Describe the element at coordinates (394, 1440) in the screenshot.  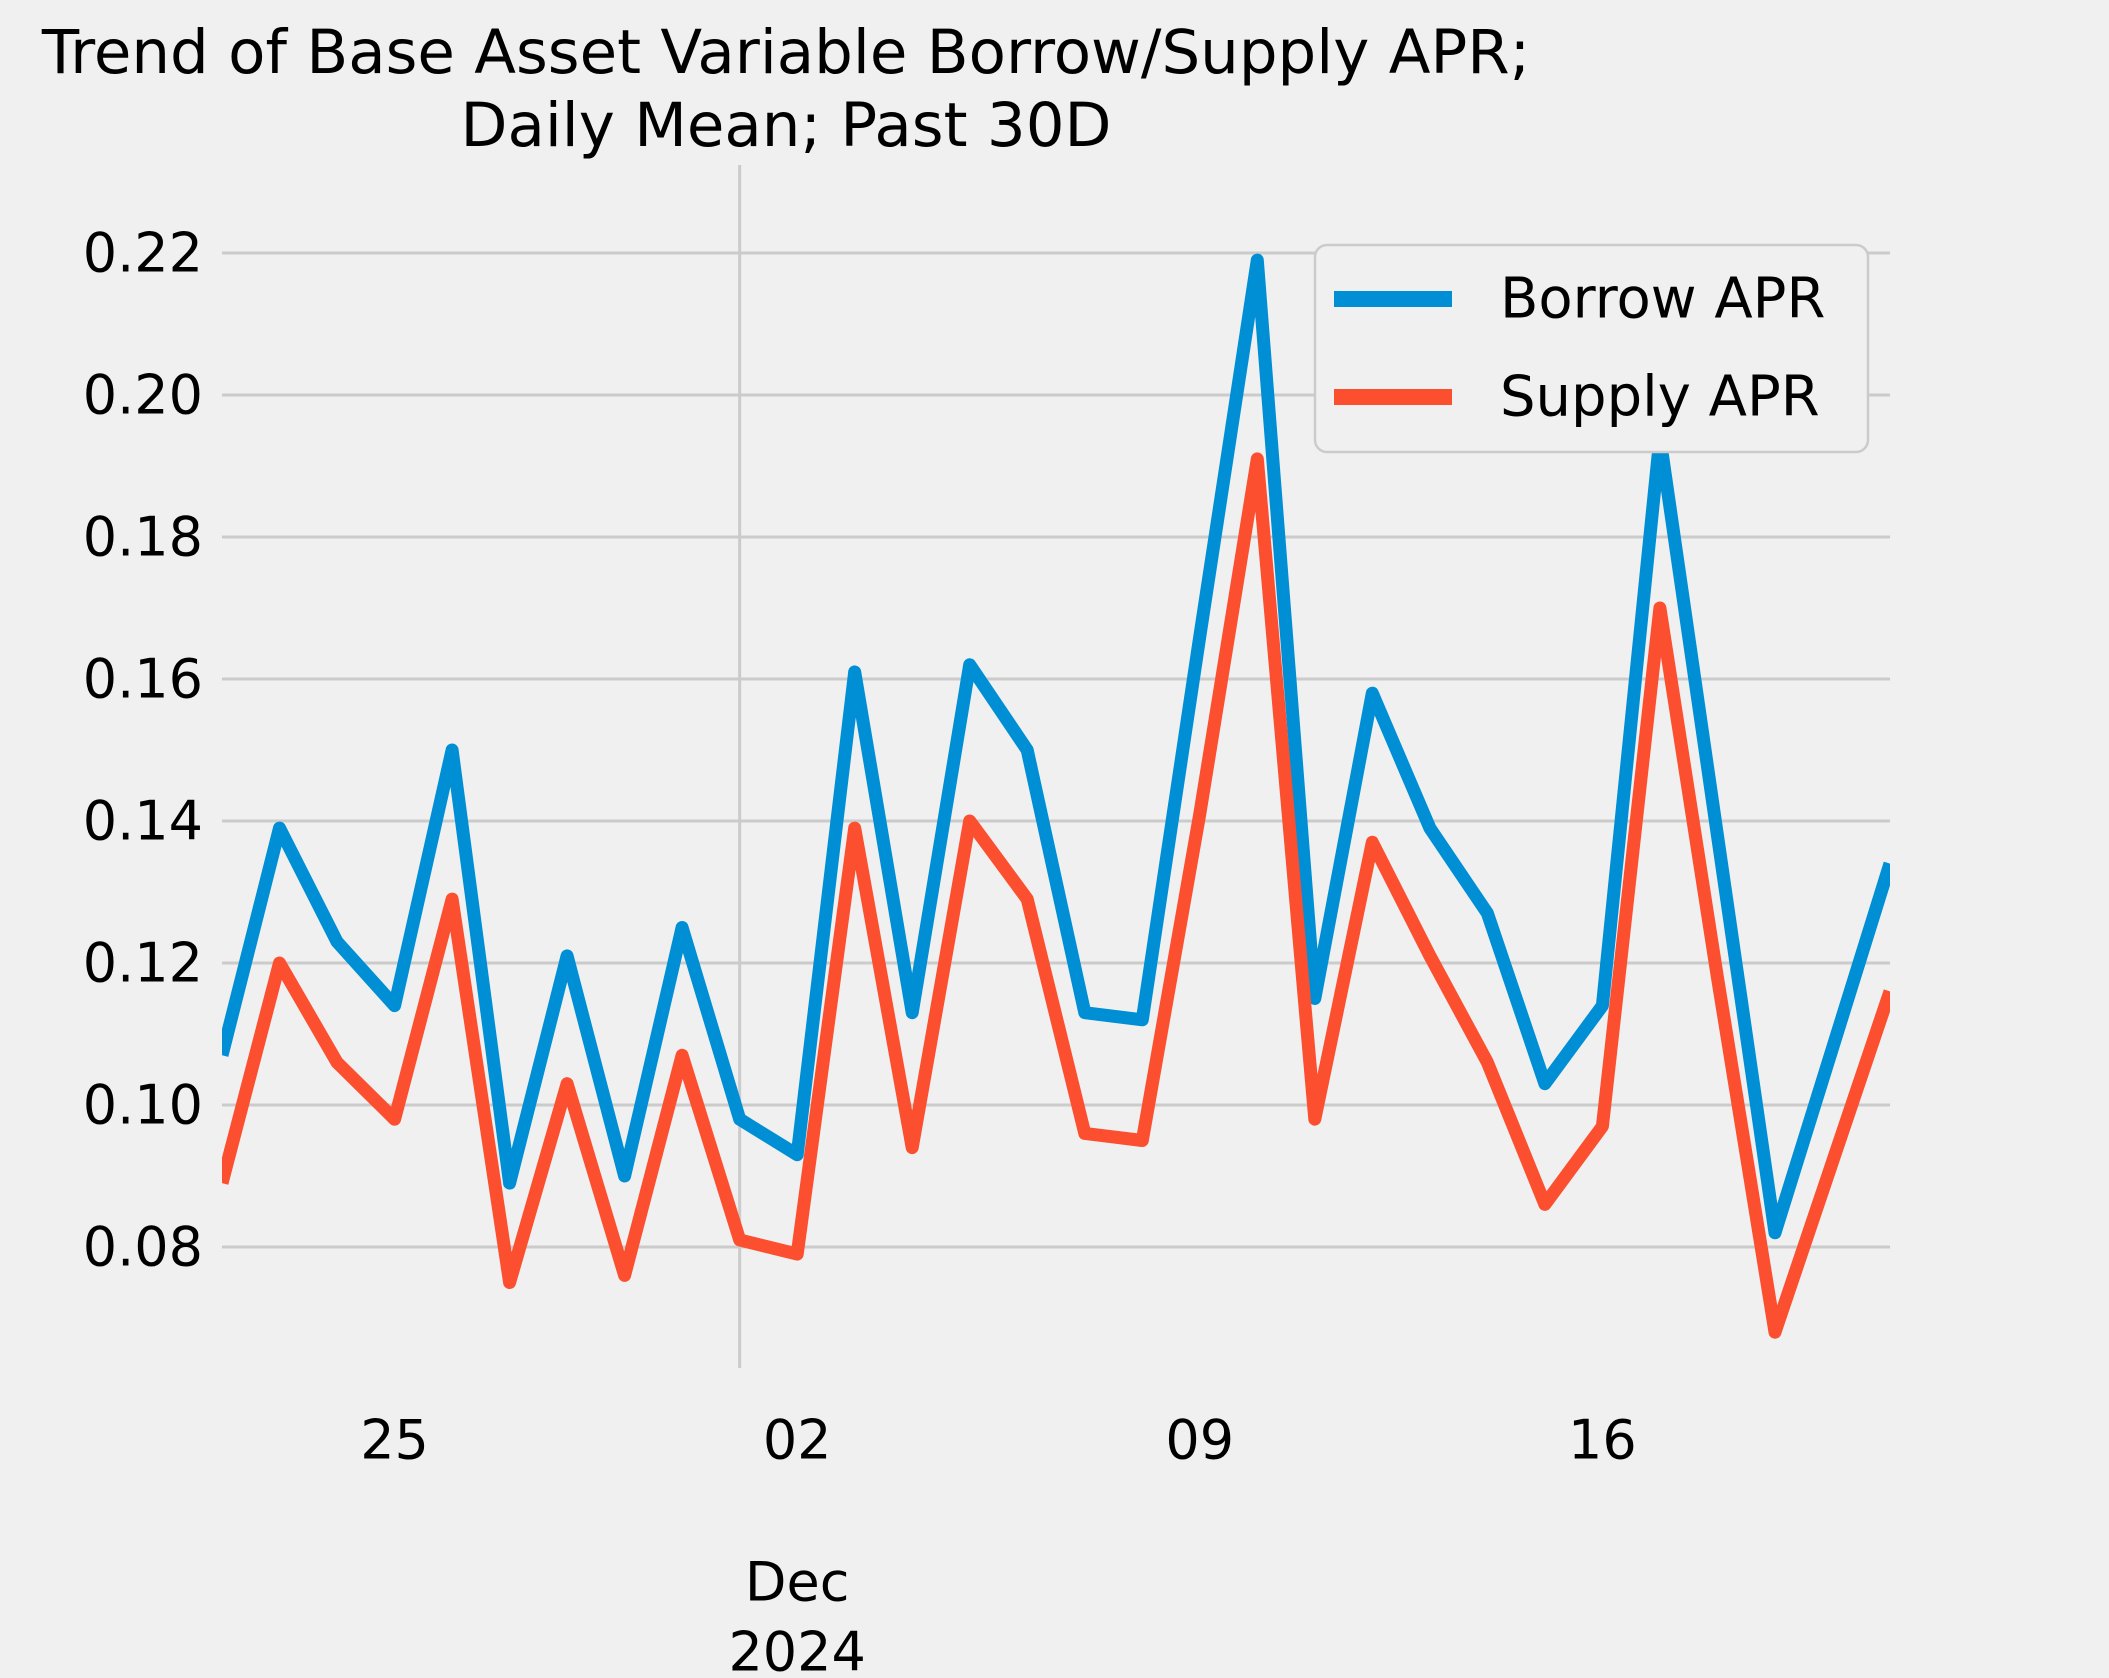
I see `x-tick-label: 25` at that location.